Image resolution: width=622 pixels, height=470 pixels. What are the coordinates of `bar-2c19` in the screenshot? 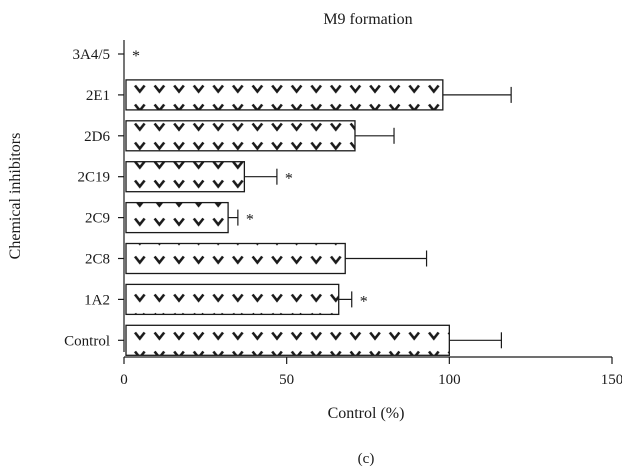 It's located at (185, 177).